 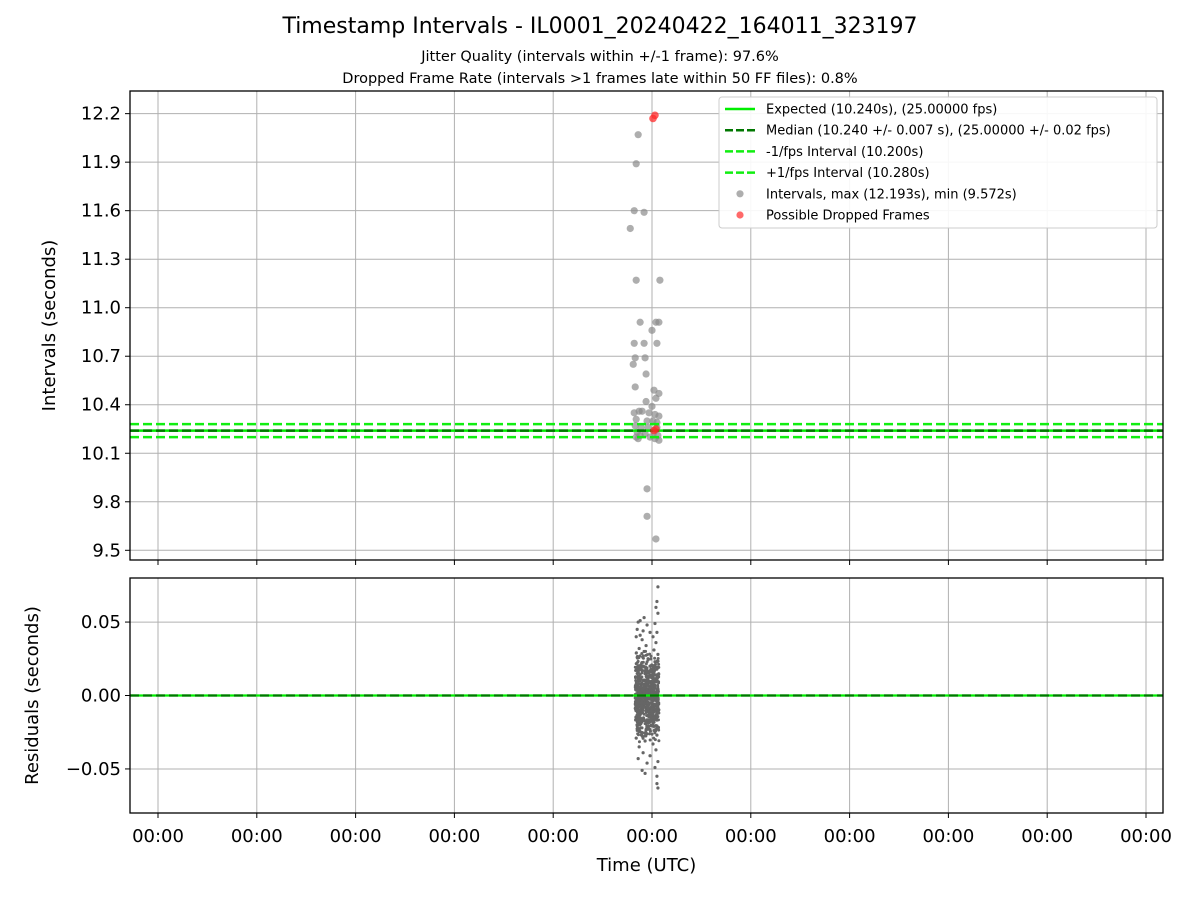 I want to click on y-tick-label: −0.05, so click(x=93, y=769).